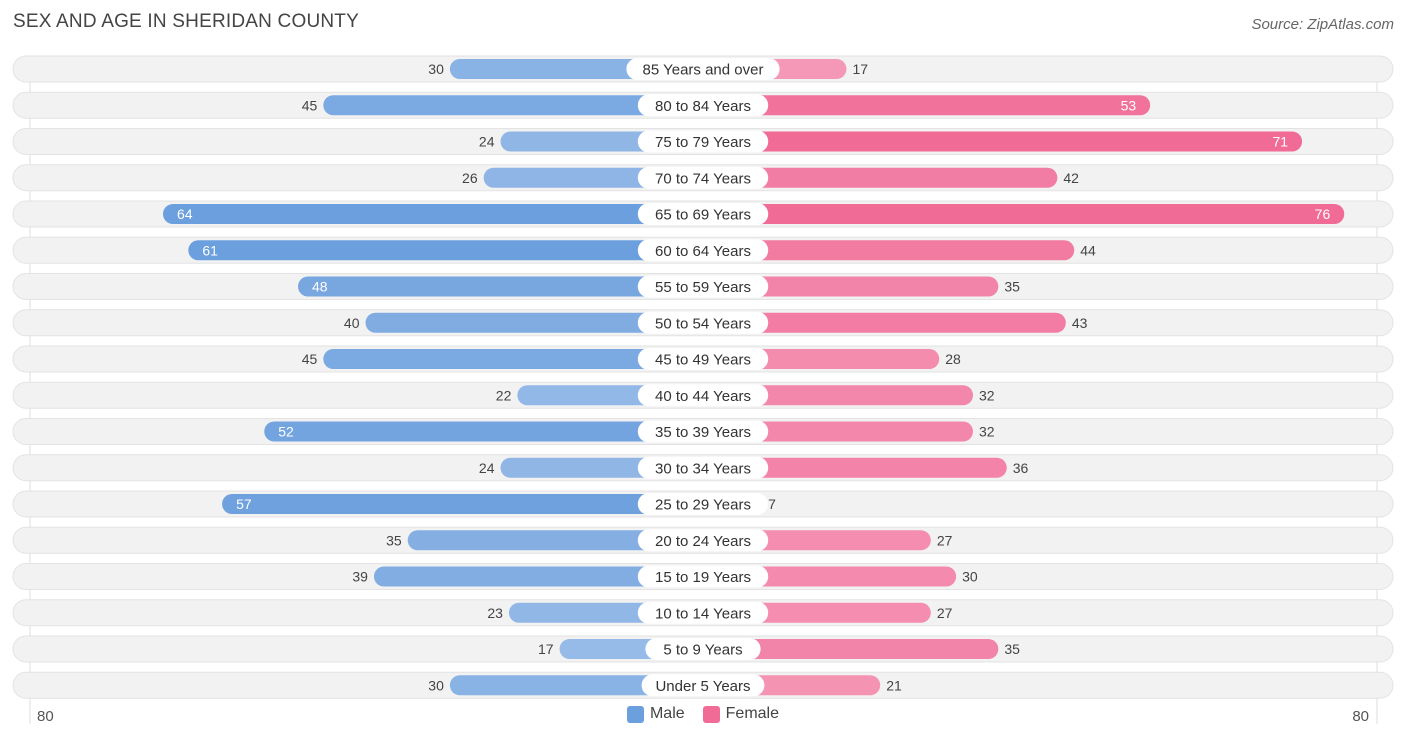  Describe the element at coordinates (711, 714) in the screenshot. I see `legend-swatch-female` at that location.